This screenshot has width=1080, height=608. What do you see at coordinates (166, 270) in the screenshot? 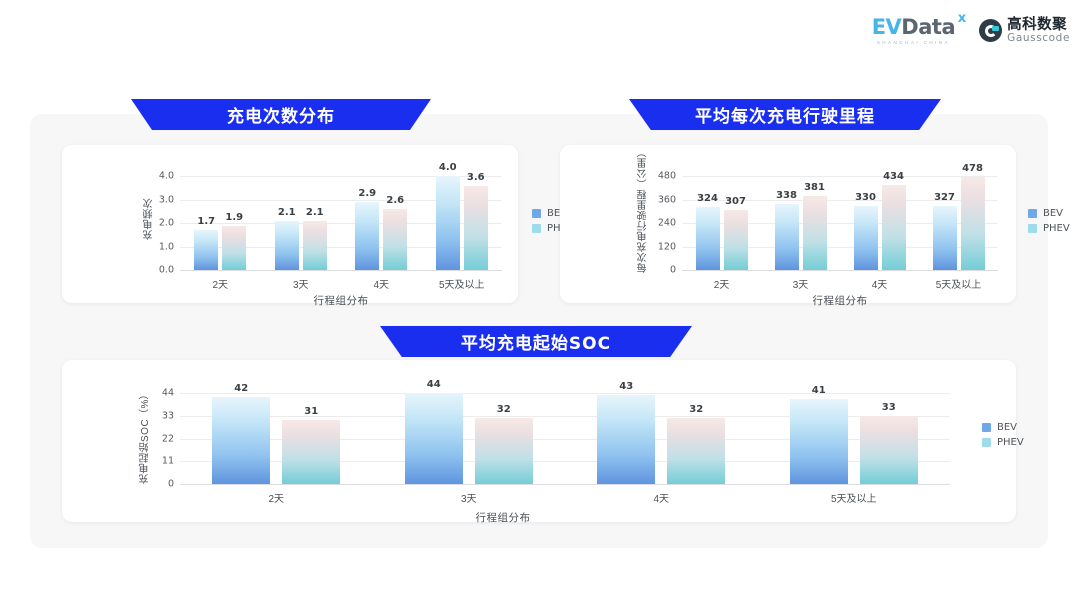
I see `y-axis-tick-label: 0.0` at bounding box center [166, 270].